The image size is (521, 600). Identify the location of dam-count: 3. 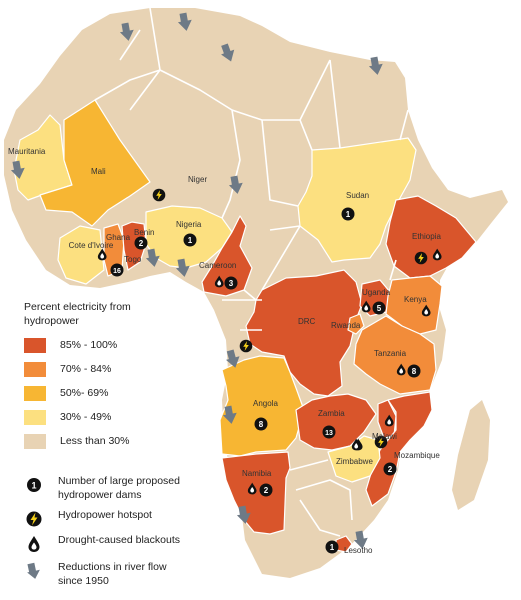
(231, 283).